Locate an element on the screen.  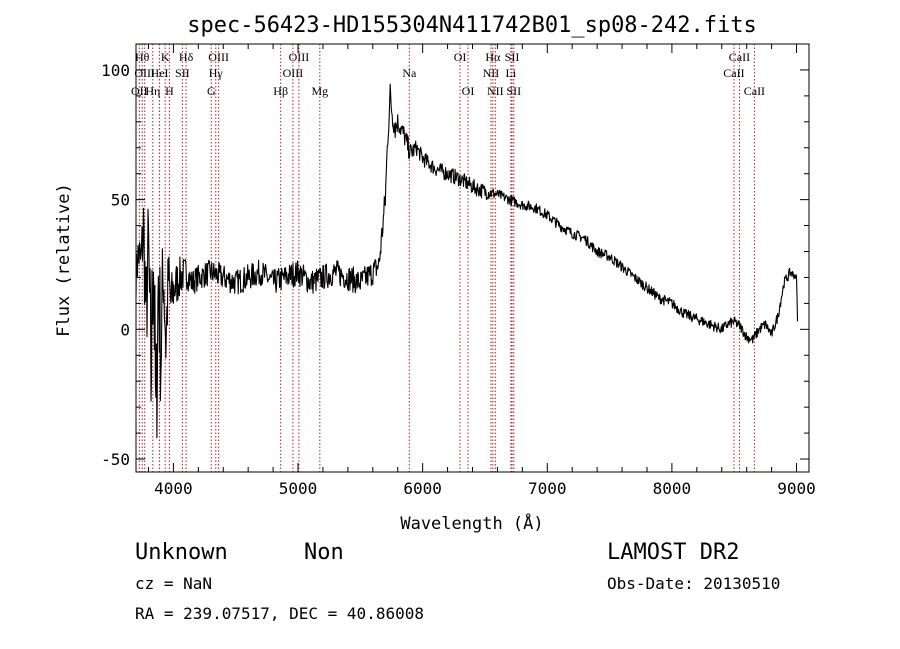
class-label: Unknown is located at coordinates (181, 552).